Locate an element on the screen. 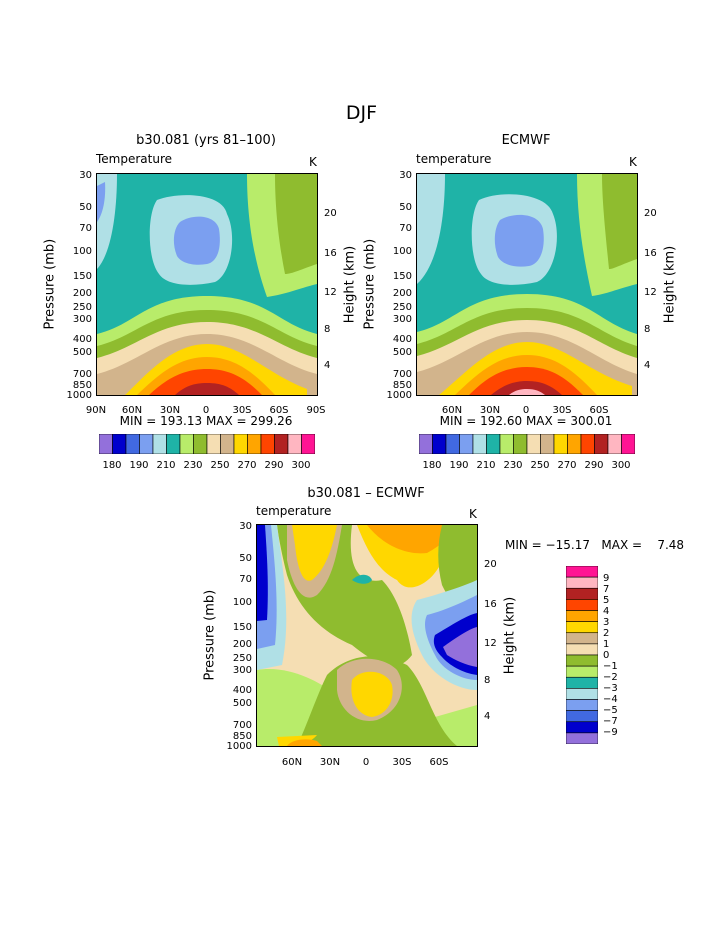  colorbar-label: 210 is located at coordinates (485, 465).